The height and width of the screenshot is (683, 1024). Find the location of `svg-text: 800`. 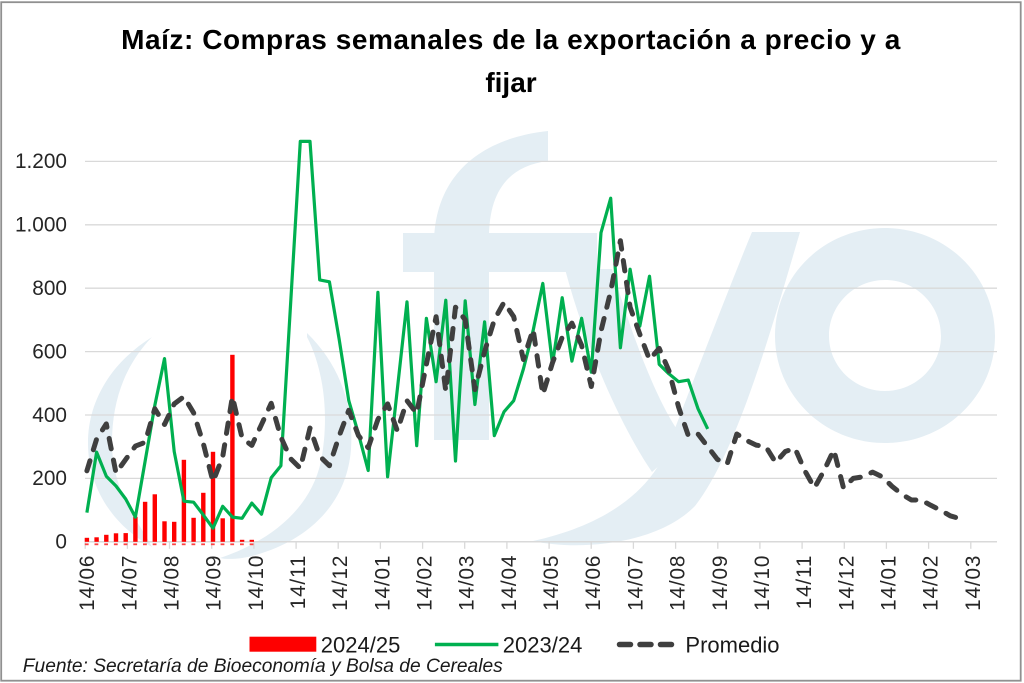

svg-text: 800 is located at coordinates (49, 288).